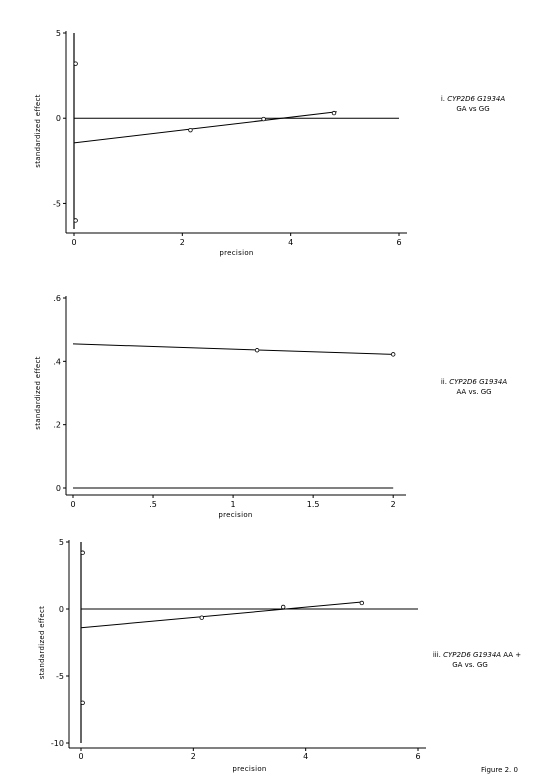 This screenshot has height=780, width=540. I want to click on x-tick-label: 1.5, so click(313, 504).